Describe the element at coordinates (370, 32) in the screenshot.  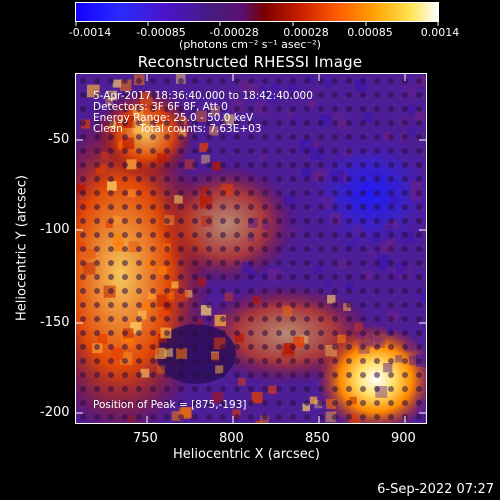
I see `colorbar-tick-label: 0.00085` at that location.